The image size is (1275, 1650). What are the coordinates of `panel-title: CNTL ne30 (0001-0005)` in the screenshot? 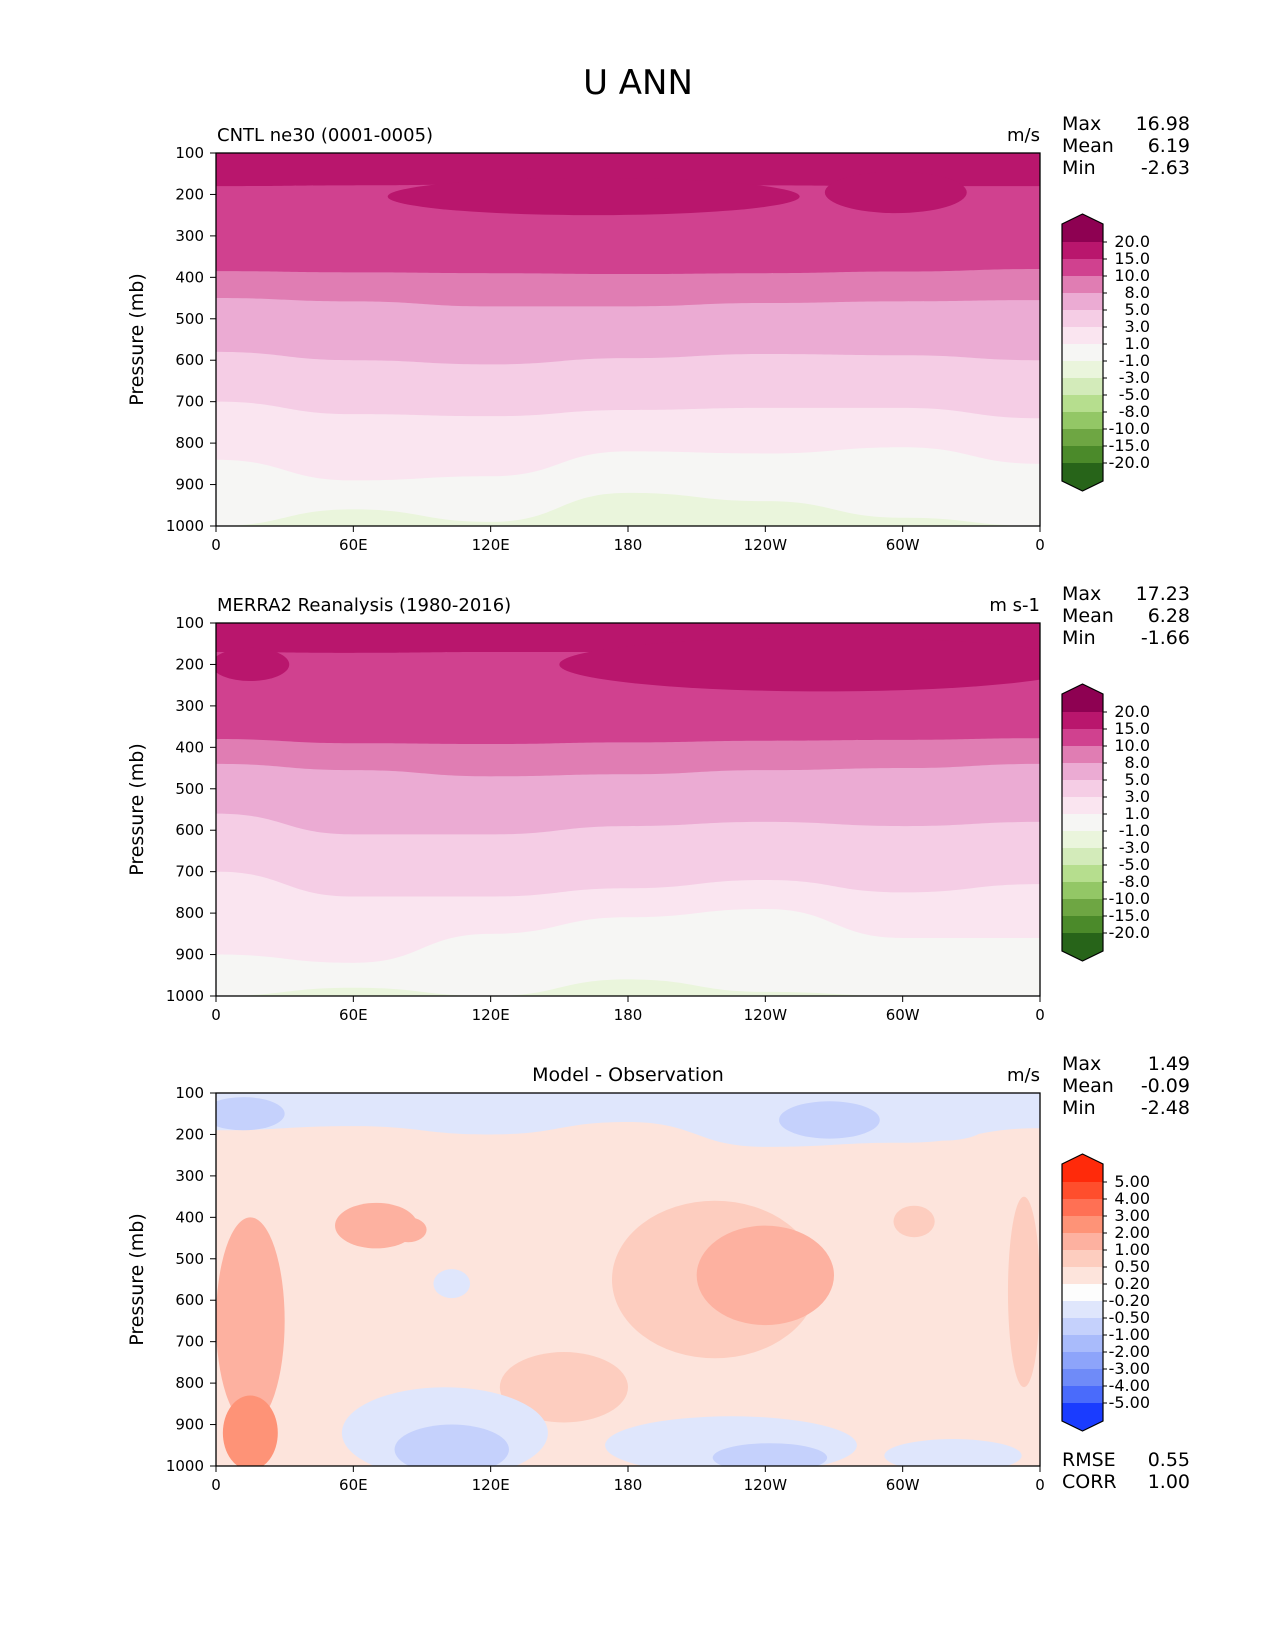 It's located at (325, 135).